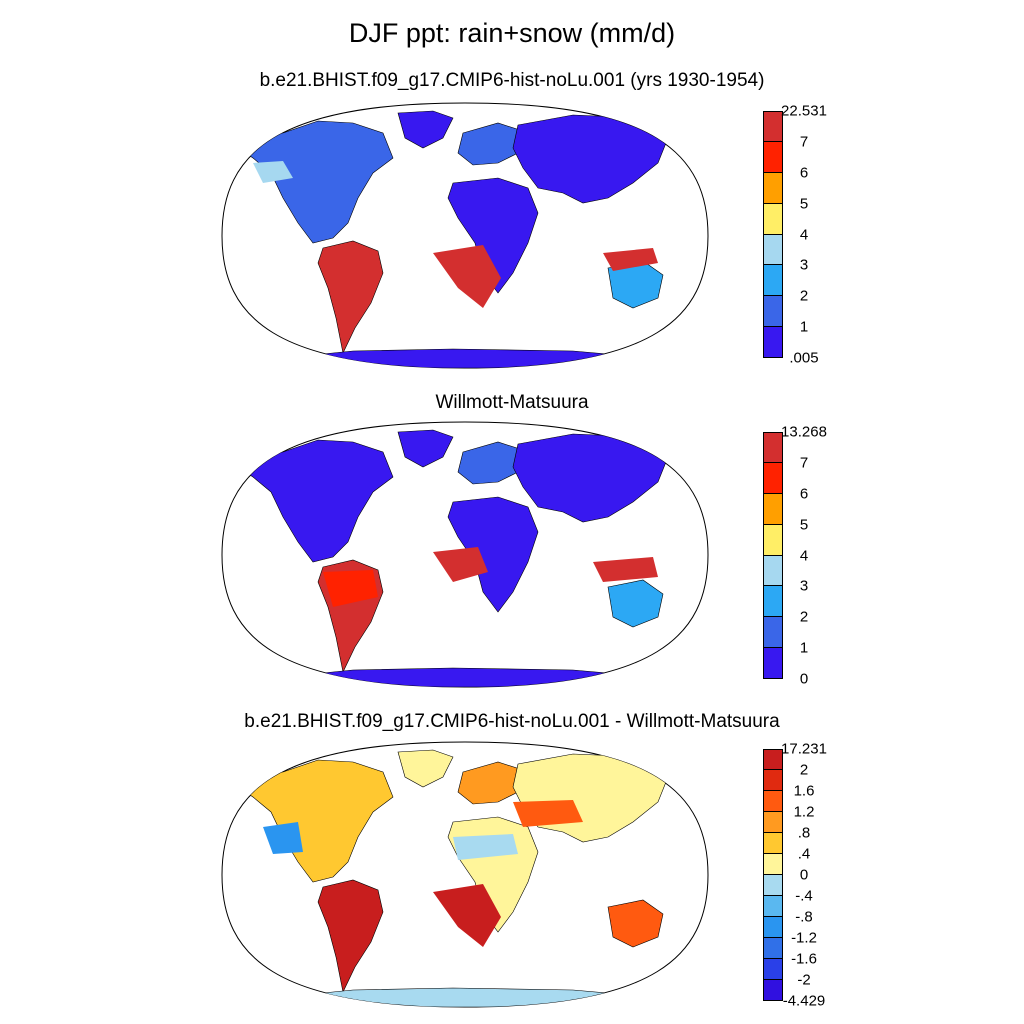 This screenshot has width=1024, height=1024. What do you see at coordinates (804, 854) in the screenshot?
I see `colorbar-tick-label: .4` at bounding box center [804, 854].